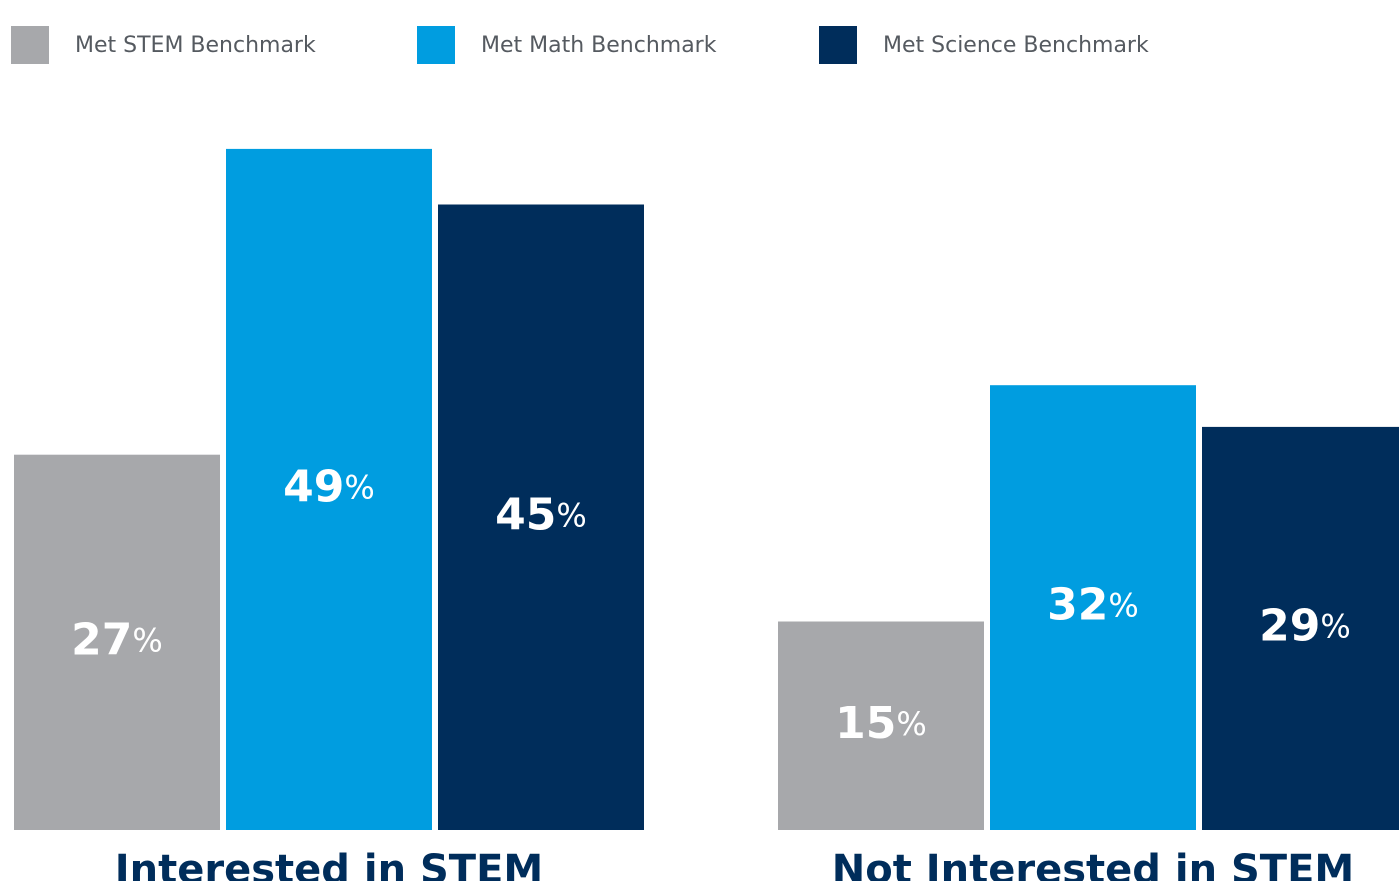 This screenshot has width=1399, height=881. Describe the element at coordinates (329, 486) in the screenshot. I see `data-label: 49%` at that location.